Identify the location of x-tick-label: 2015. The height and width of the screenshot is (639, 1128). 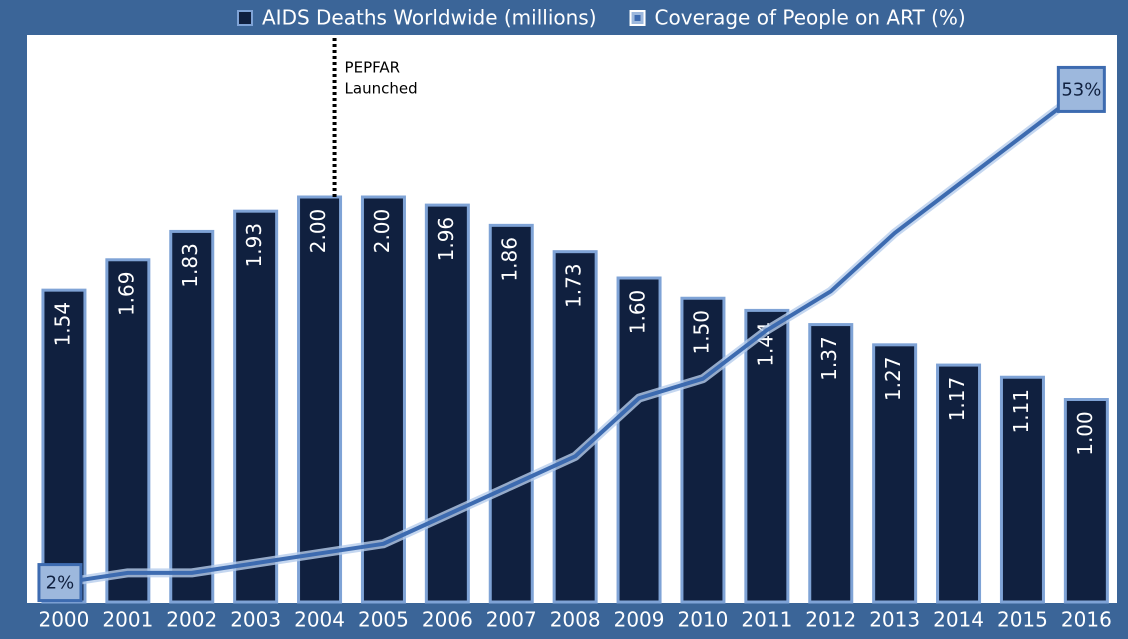
(1022, 620).